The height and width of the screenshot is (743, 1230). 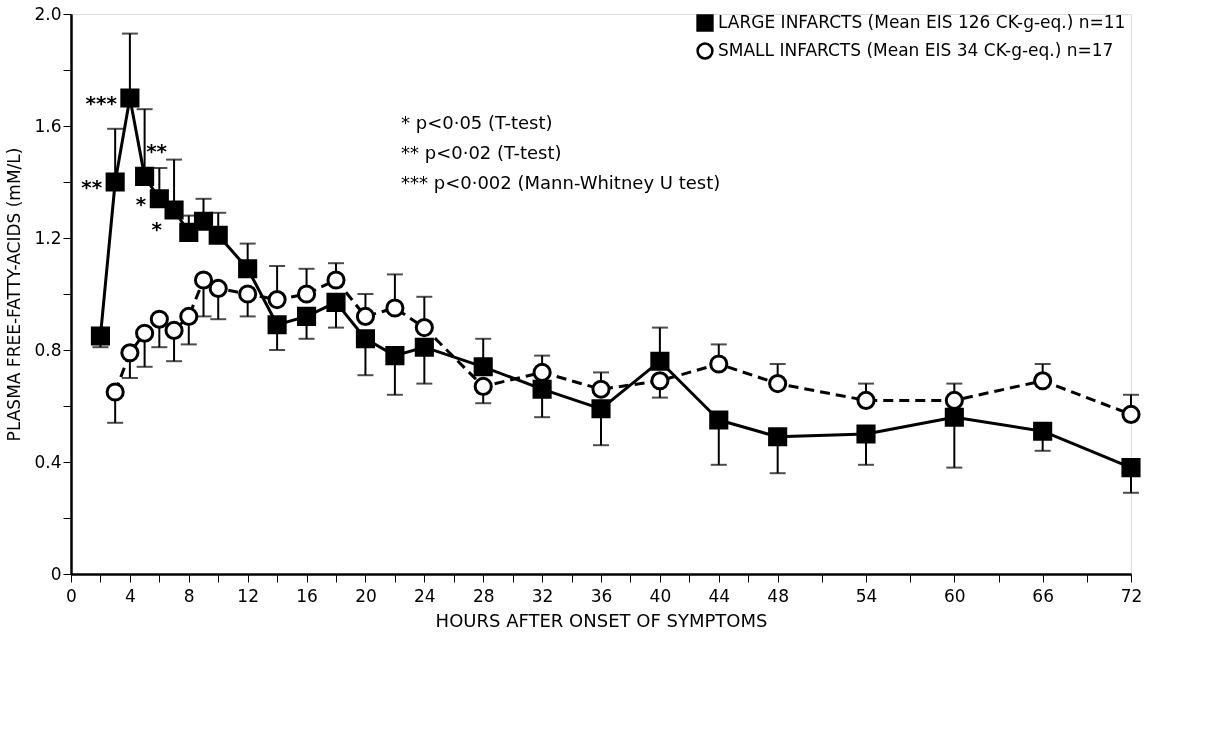 What do you see at coordinates (307, 595) in the screenshot?
I see `x-tick-label: 16` at bounding box center [307, 595].